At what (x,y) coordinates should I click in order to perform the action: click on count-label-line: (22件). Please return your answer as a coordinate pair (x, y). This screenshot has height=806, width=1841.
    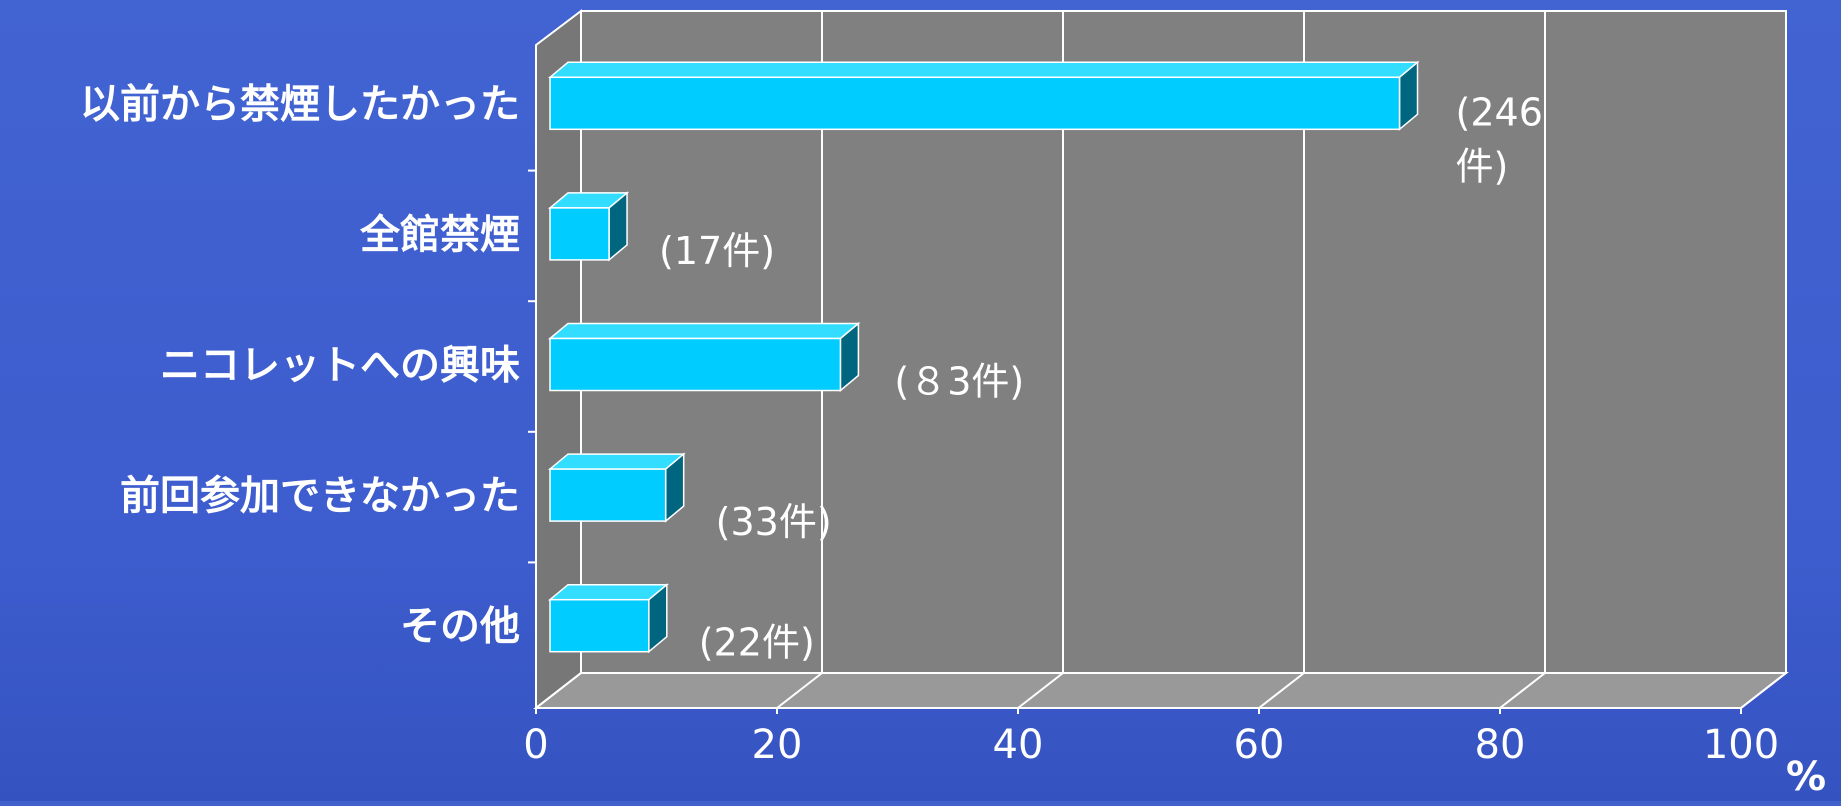
    Looking at the image, I should click on (757, 643).